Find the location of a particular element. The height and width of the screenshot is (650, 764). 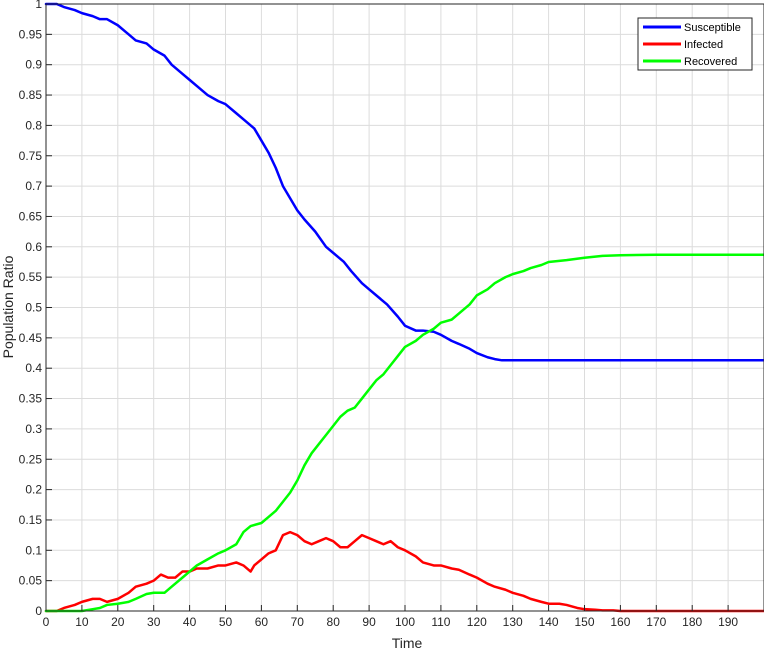

y-tick-label: 0.2 is located at coordinates (33, 490).